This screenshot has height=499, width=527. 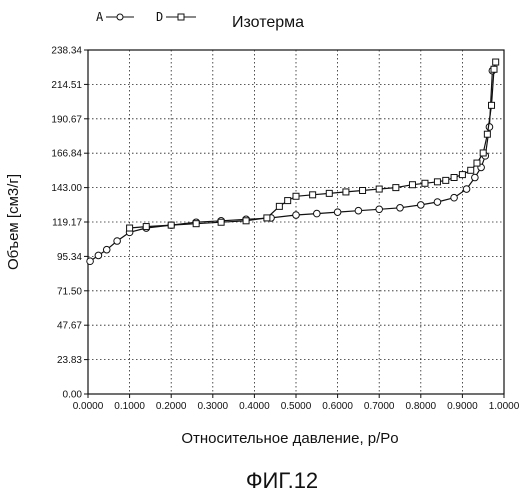 What do you see at coordinates (66, 85) in the screenshot?
I see `y-tick-label: 214.51` at bounding box center [66, 85].